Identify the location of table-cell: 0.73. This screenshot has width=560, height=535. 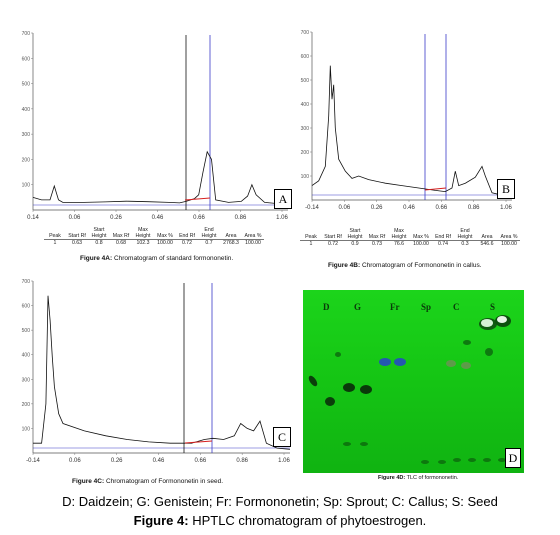
(377, 243).